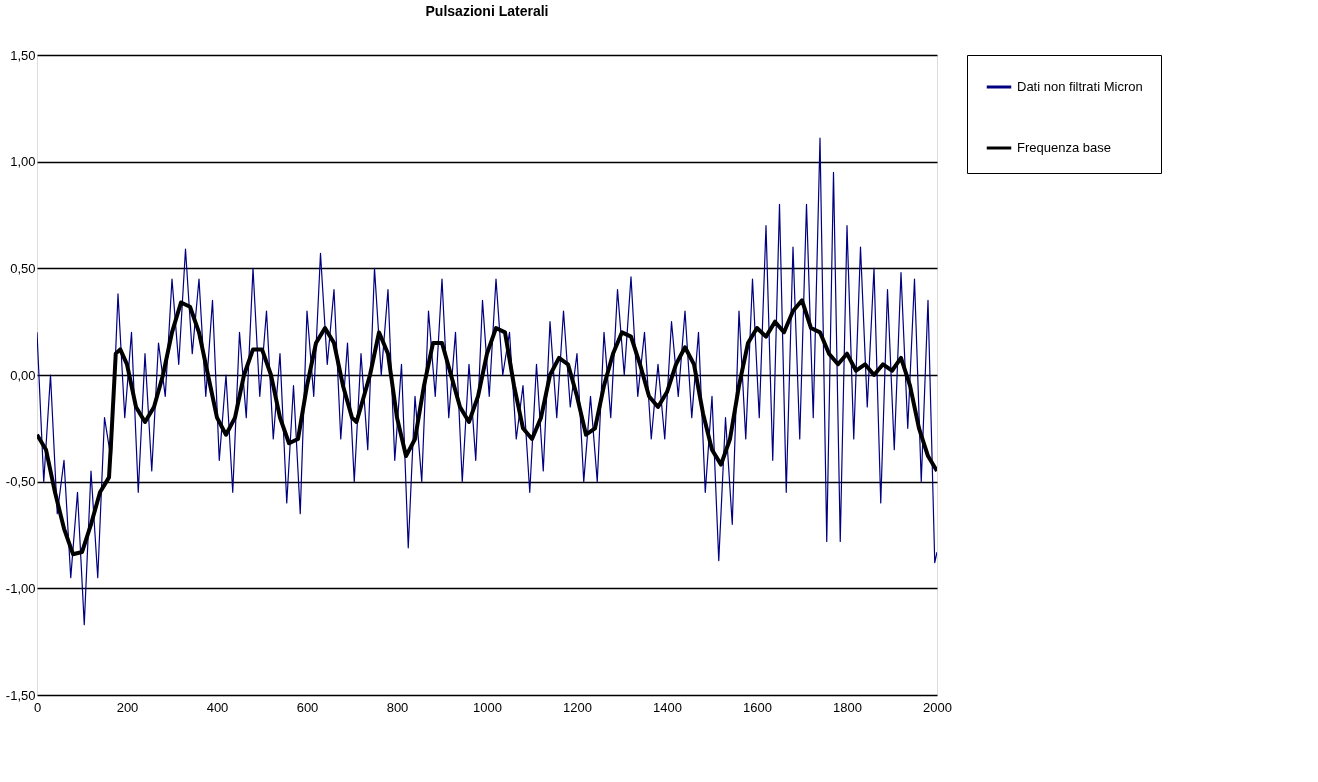  Describe the element at coordinates (847, 707) in the screenshot. I see `x-tick-label: 1800` at that location.